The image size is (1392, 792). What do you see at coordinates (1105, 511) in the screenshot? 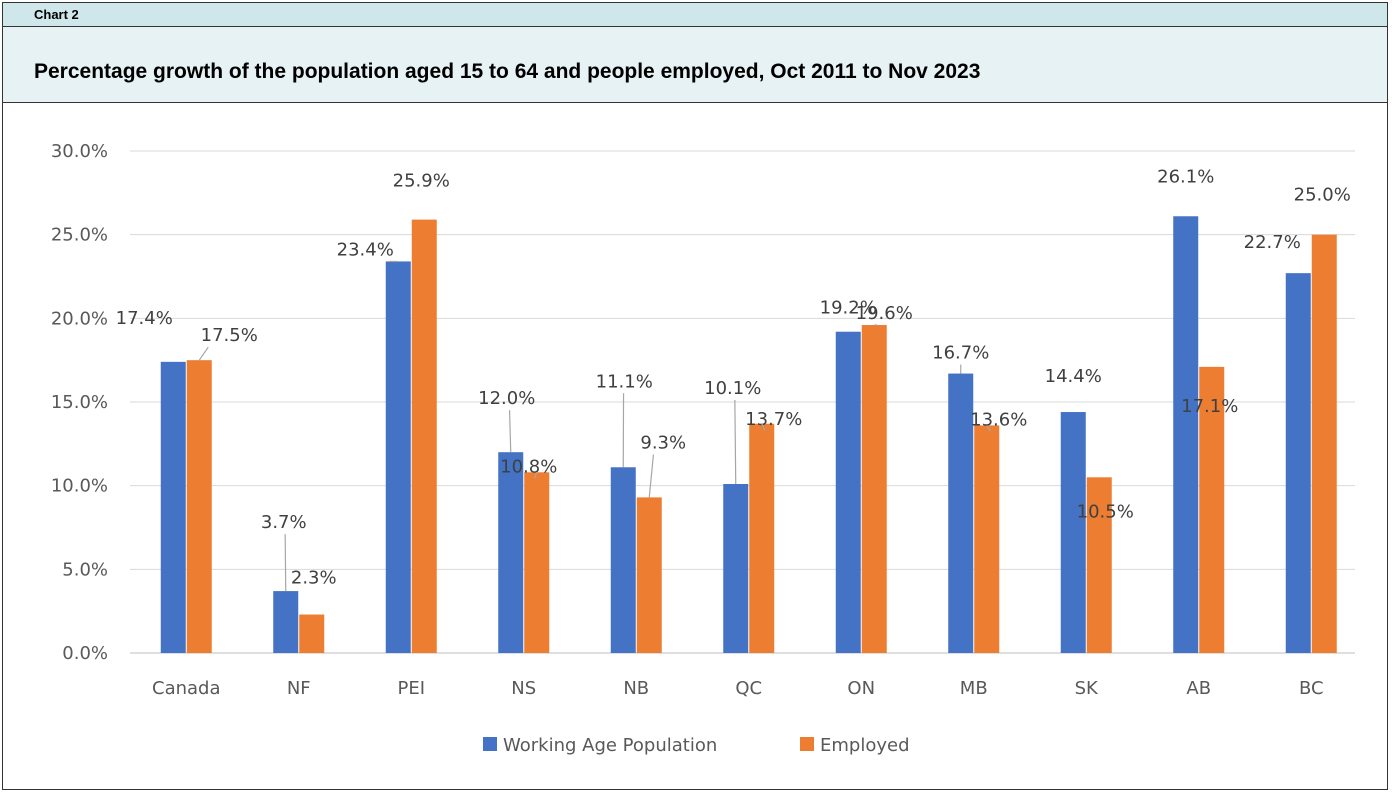
I see `data-label-employed: 10.5%` at bounding box center [1105, 511].